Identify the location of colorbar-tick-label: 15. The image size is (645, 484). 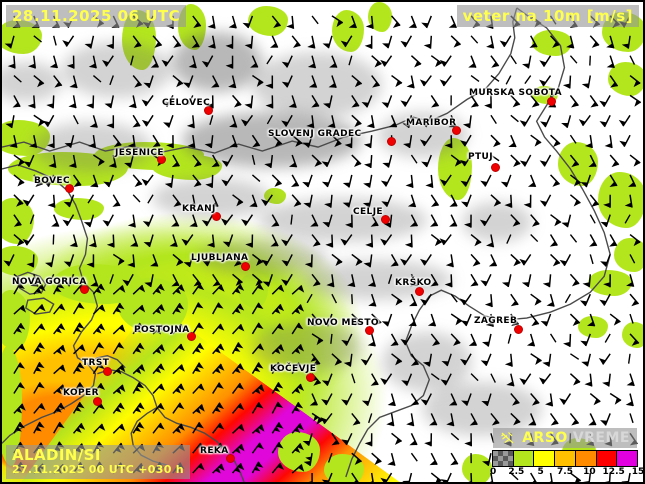
(638, 472).